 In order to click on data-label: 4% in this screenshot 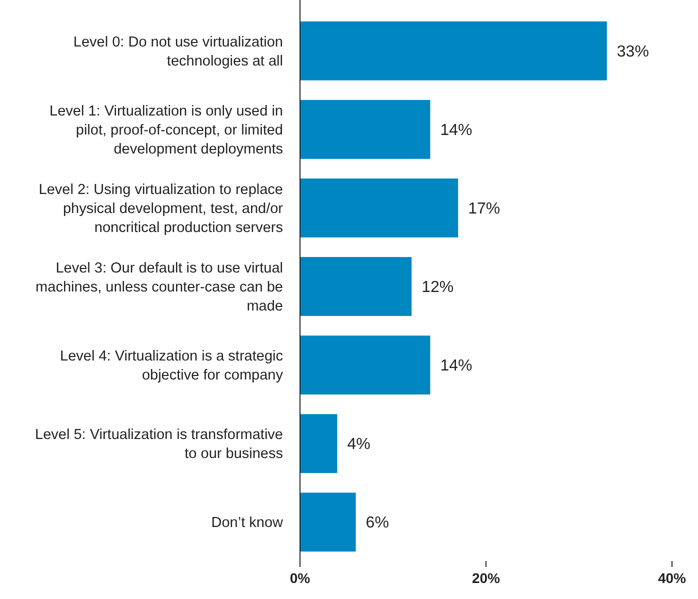, I will do `click(358, 445)`.